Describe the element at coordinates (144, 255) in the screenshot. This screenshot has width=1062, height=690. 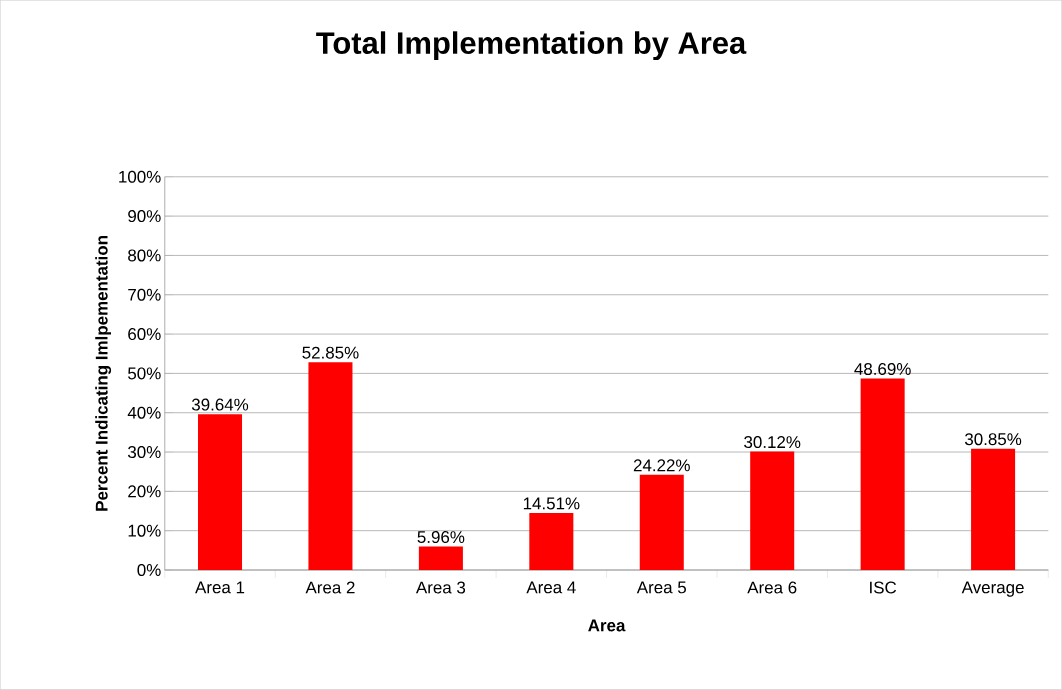
I see `y-tick-label: 80%` at that location.